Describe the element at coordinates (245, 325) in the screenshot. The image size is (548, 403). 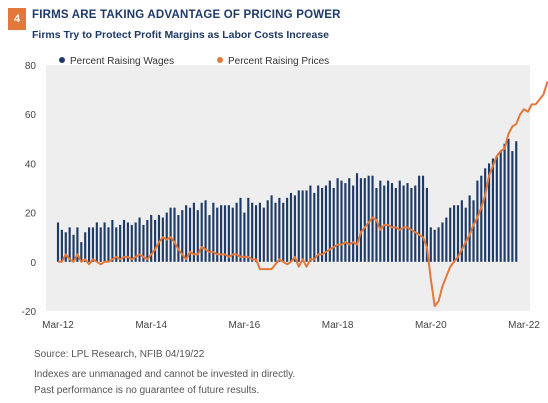
I see `x-tick-label: Mar-16` at that location.